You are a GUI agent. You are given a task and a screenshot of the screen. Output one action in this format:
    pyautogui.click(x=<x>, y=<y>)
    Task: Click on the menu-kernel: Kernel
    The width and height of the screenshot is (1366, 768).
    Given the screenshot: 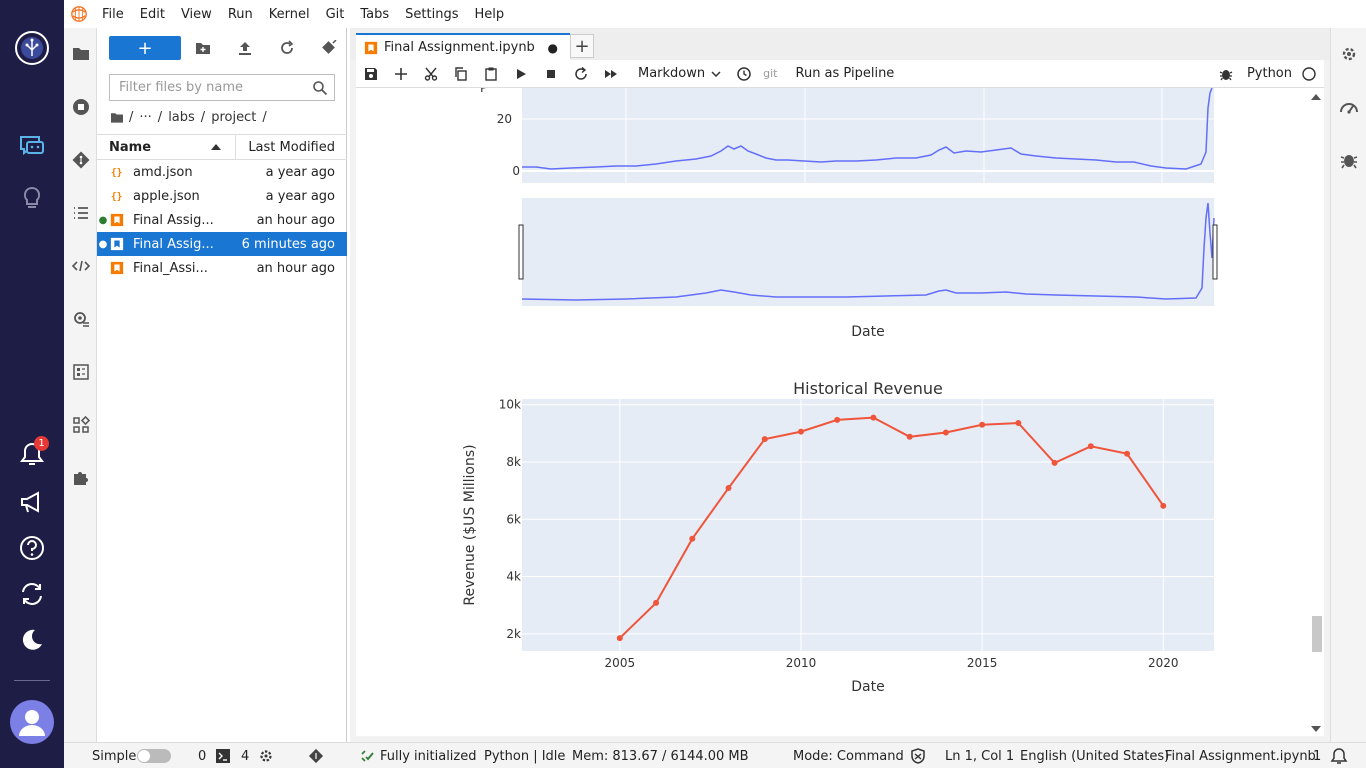 What is the action you would take?
    pyautogui.click(x=289, y=14)
    